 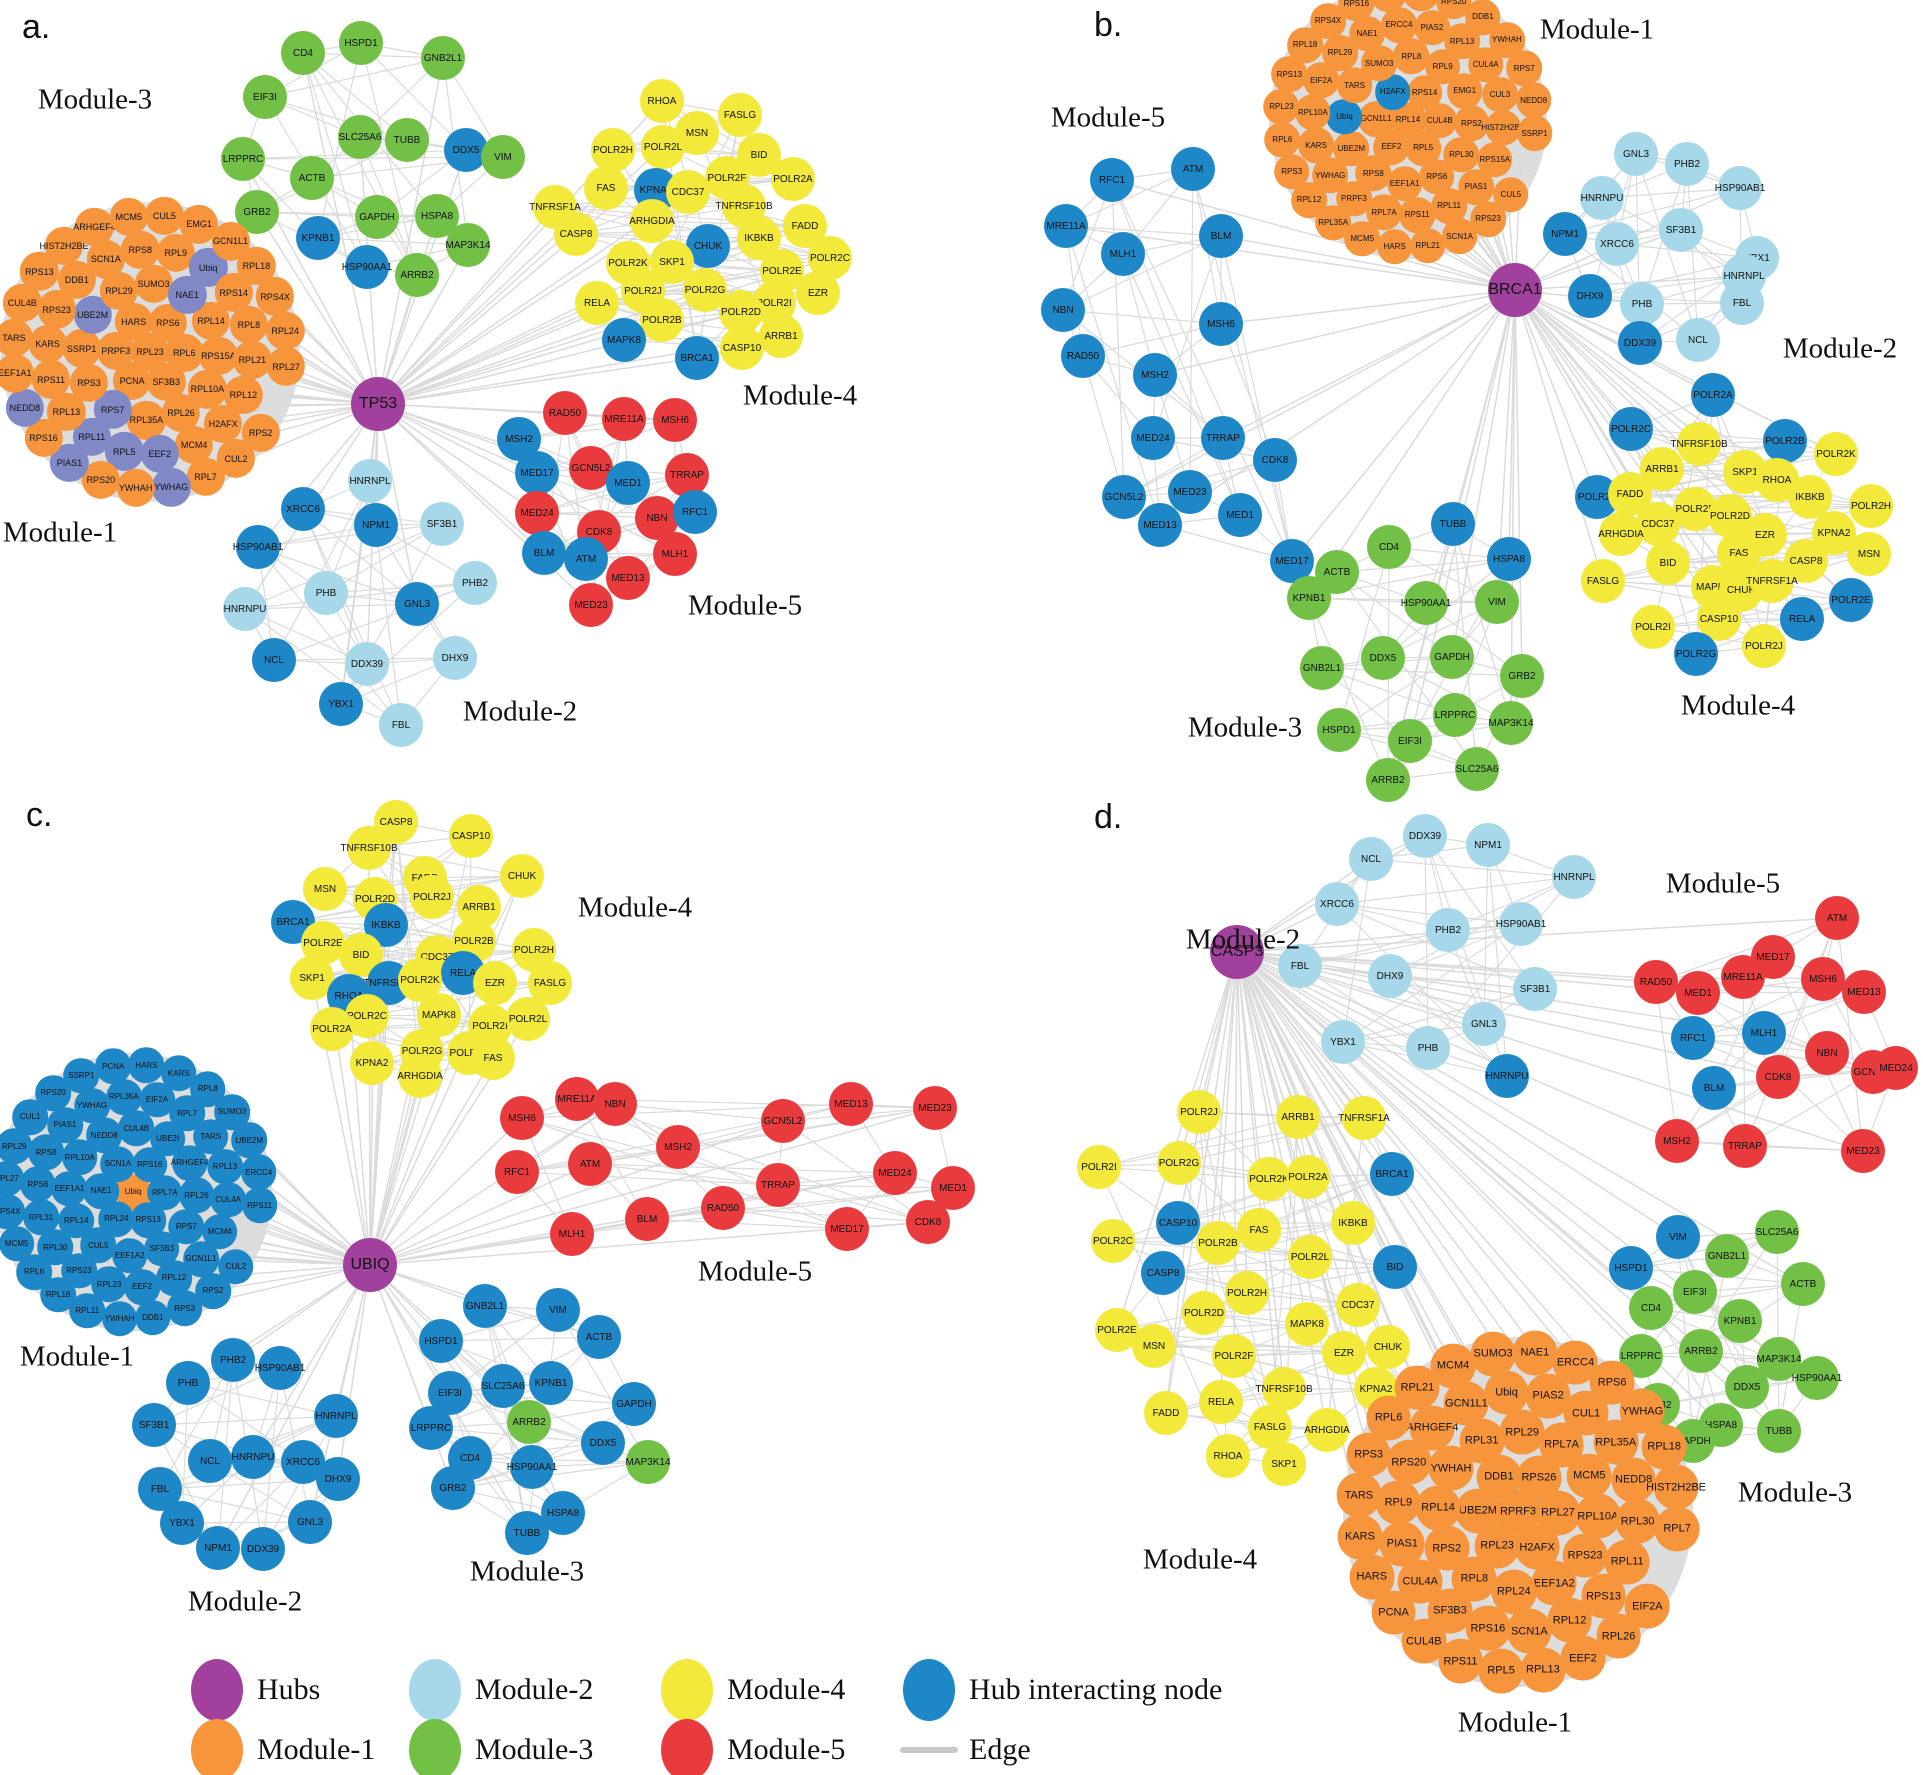 I want to click on node-label: HSPD1, so click(x=1339, y=730).